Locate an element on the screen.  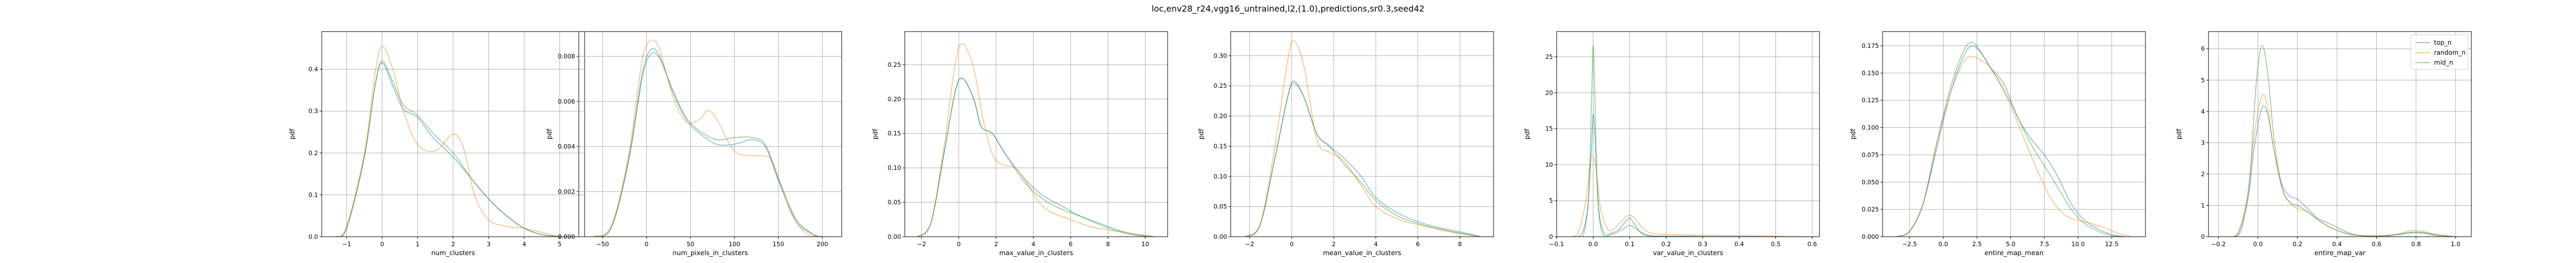
subplot-1: −1 0 1 2 3 4 5 0.0 0.1 0.2 0.3 0.4 num_clusters pdf is located at coordinates (436, 144).